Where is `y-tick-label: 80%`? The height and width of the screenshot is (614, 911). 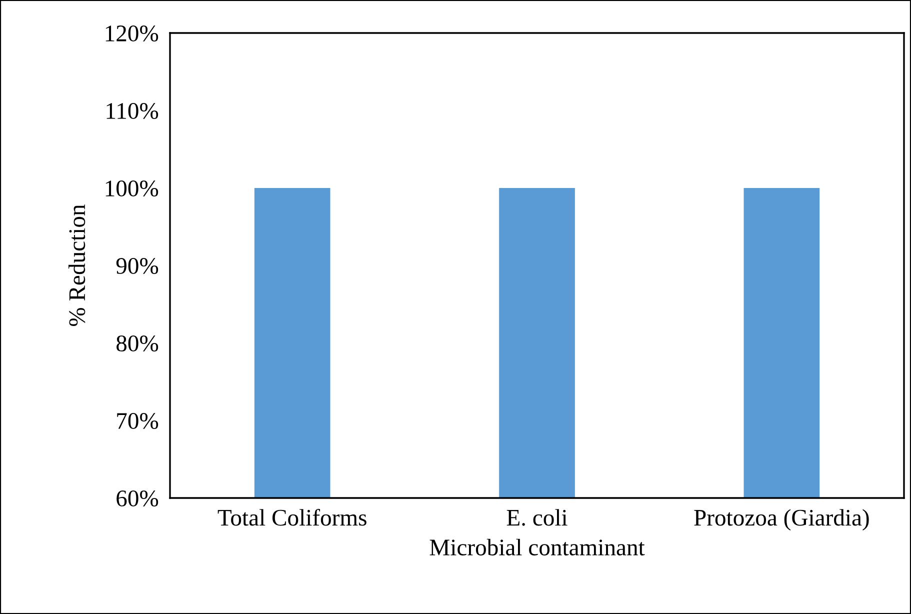 y-tick-label: 80% is located at coordinates (137, 343).